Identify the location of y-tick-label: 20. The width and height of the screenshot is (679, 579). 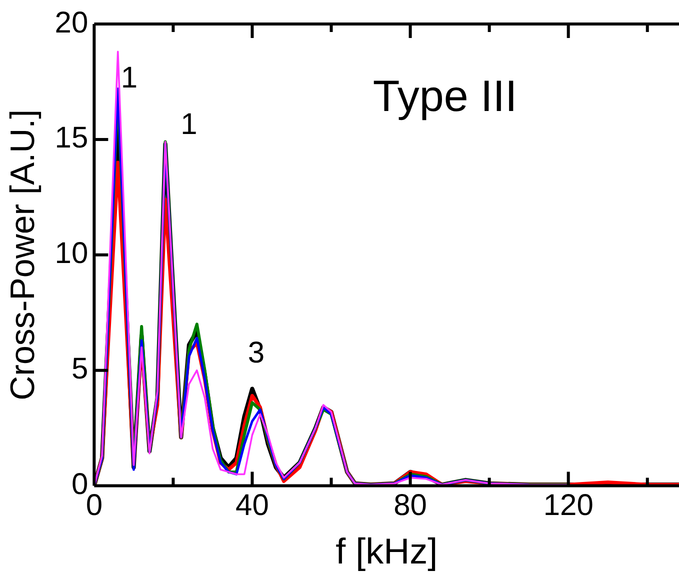
(71, 23).